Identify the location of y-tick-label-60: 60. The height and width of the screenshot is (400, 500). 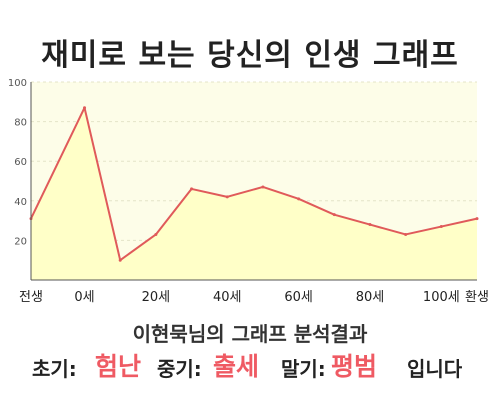
(20, 162).